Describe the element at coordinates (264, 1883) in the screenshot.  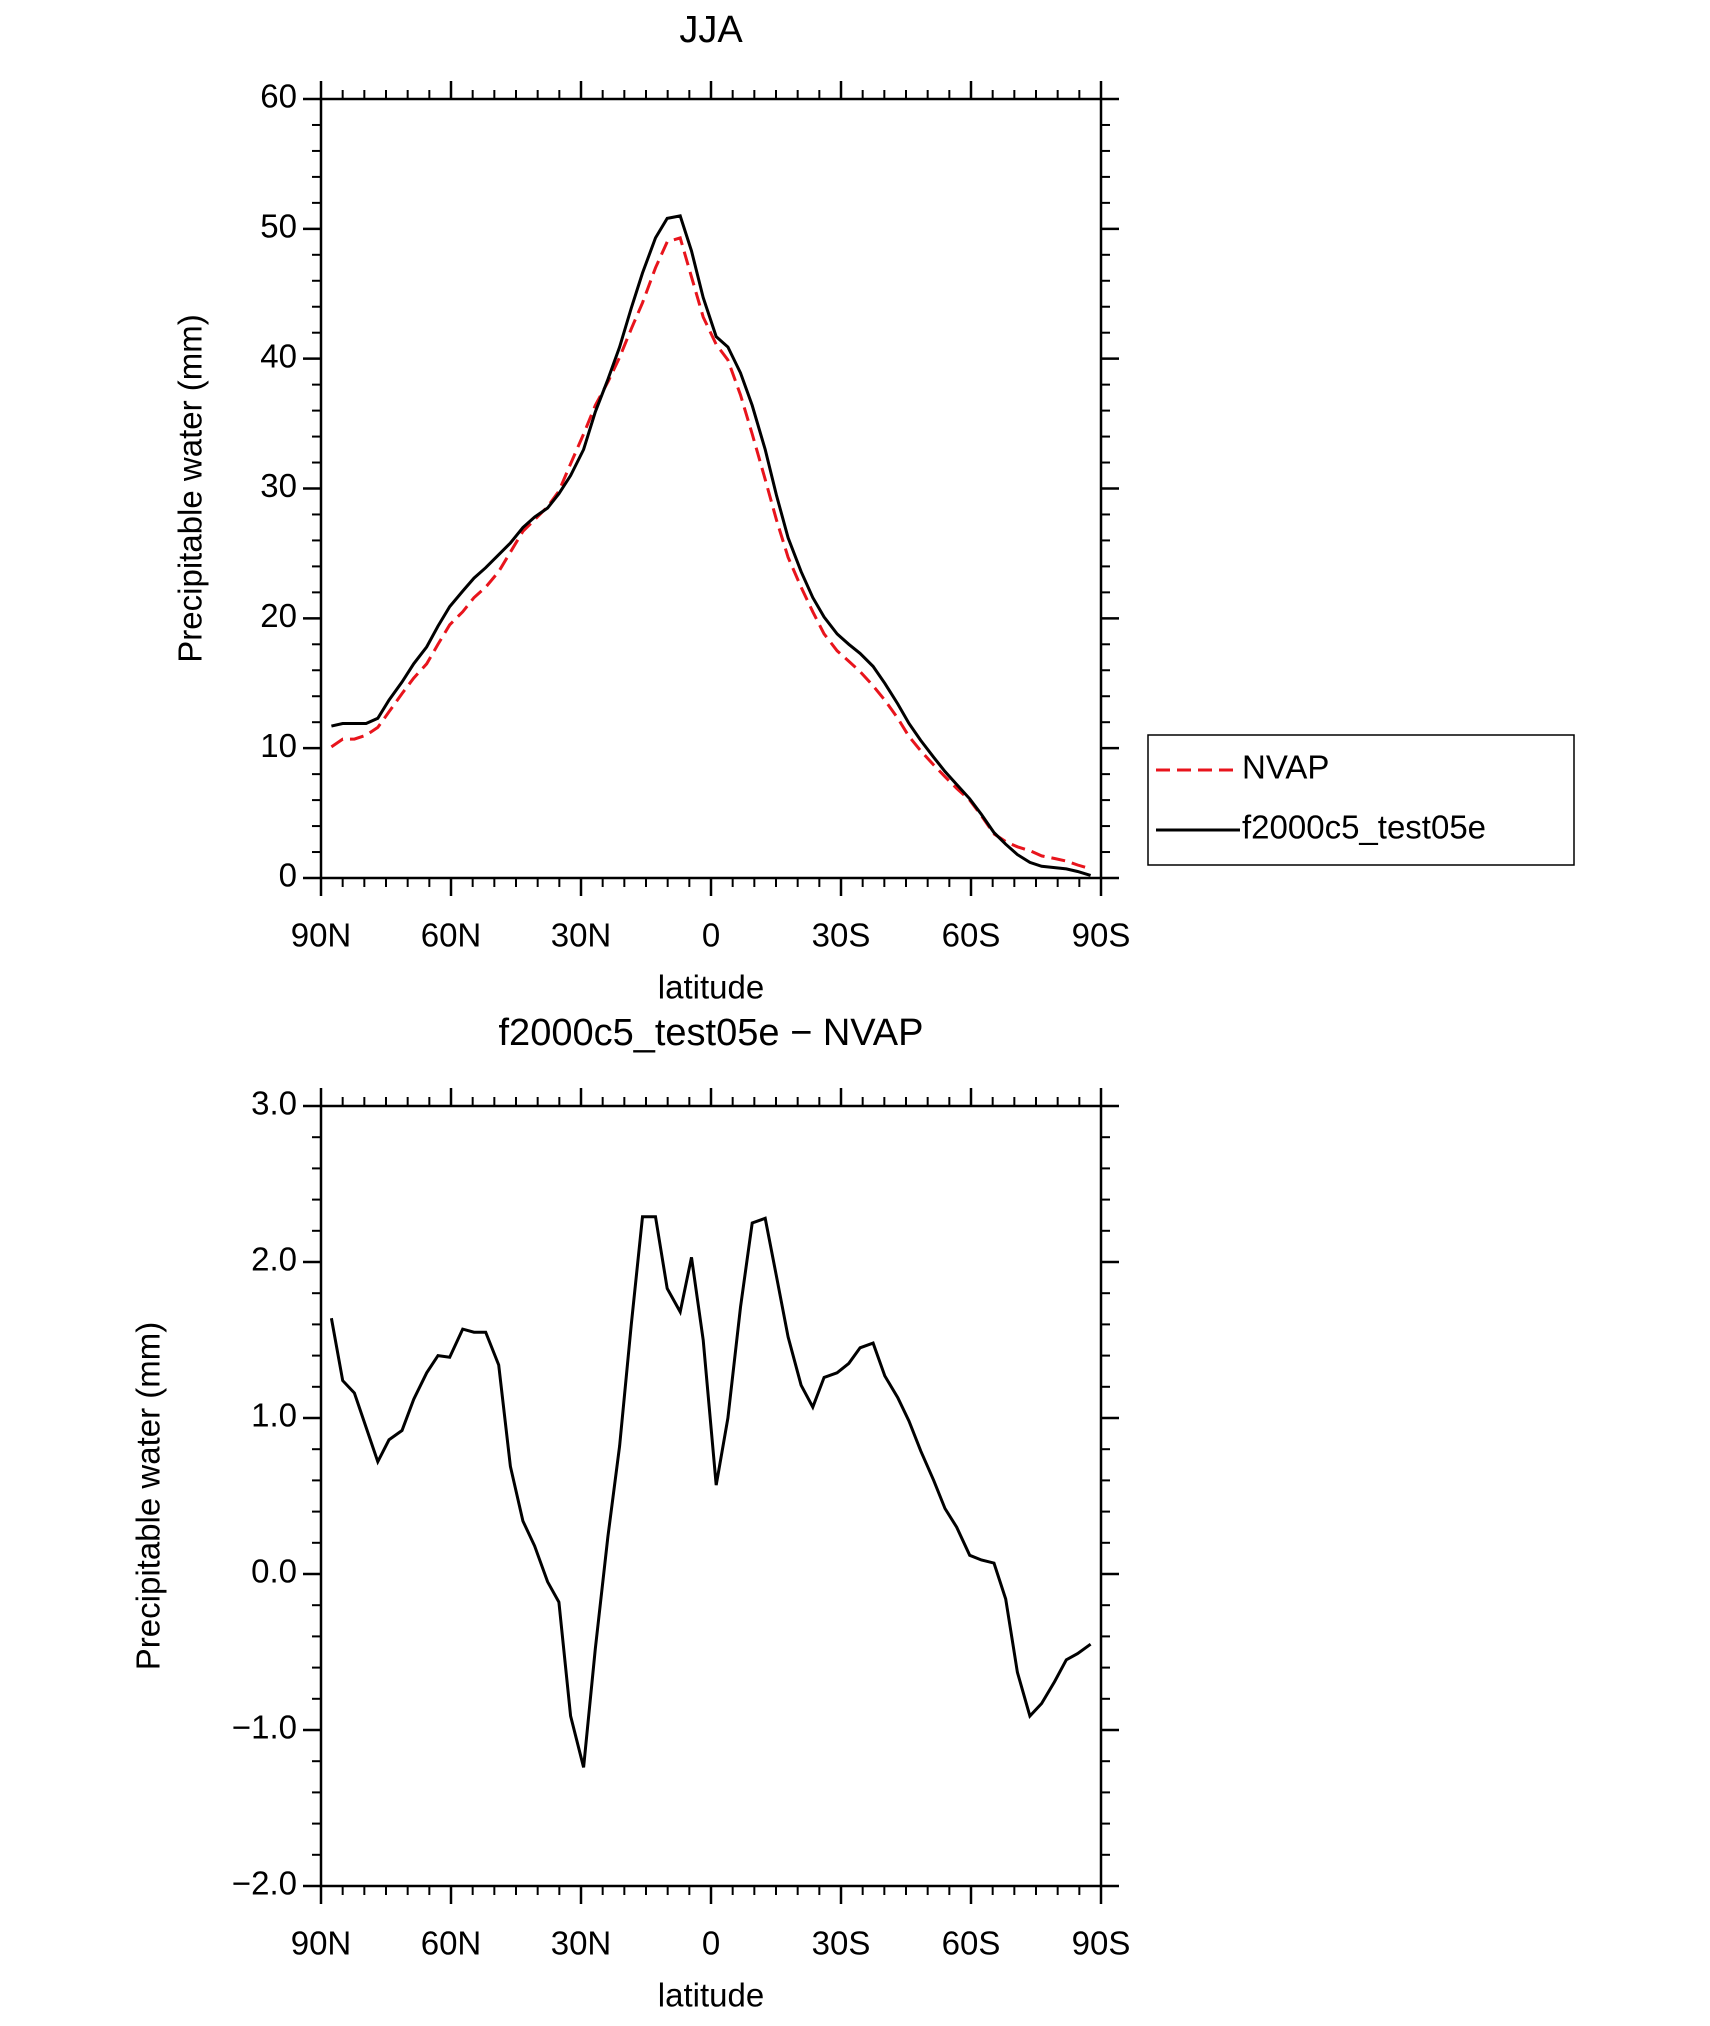
I see `y-tick-label: −2.0` at that location.